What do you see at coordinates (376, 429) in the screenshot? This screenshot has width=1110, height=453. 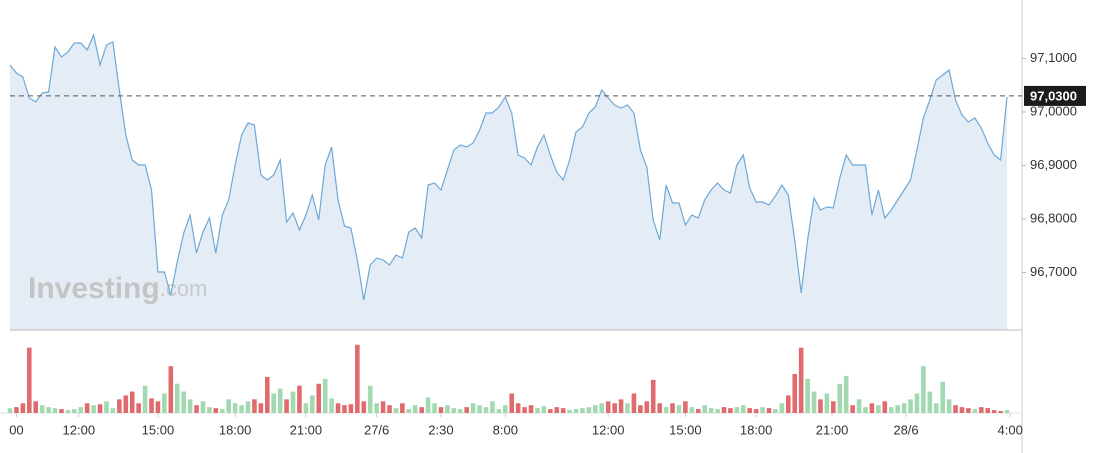 I see `x-tick-label: 27/6` at bounding box center [376, 429].